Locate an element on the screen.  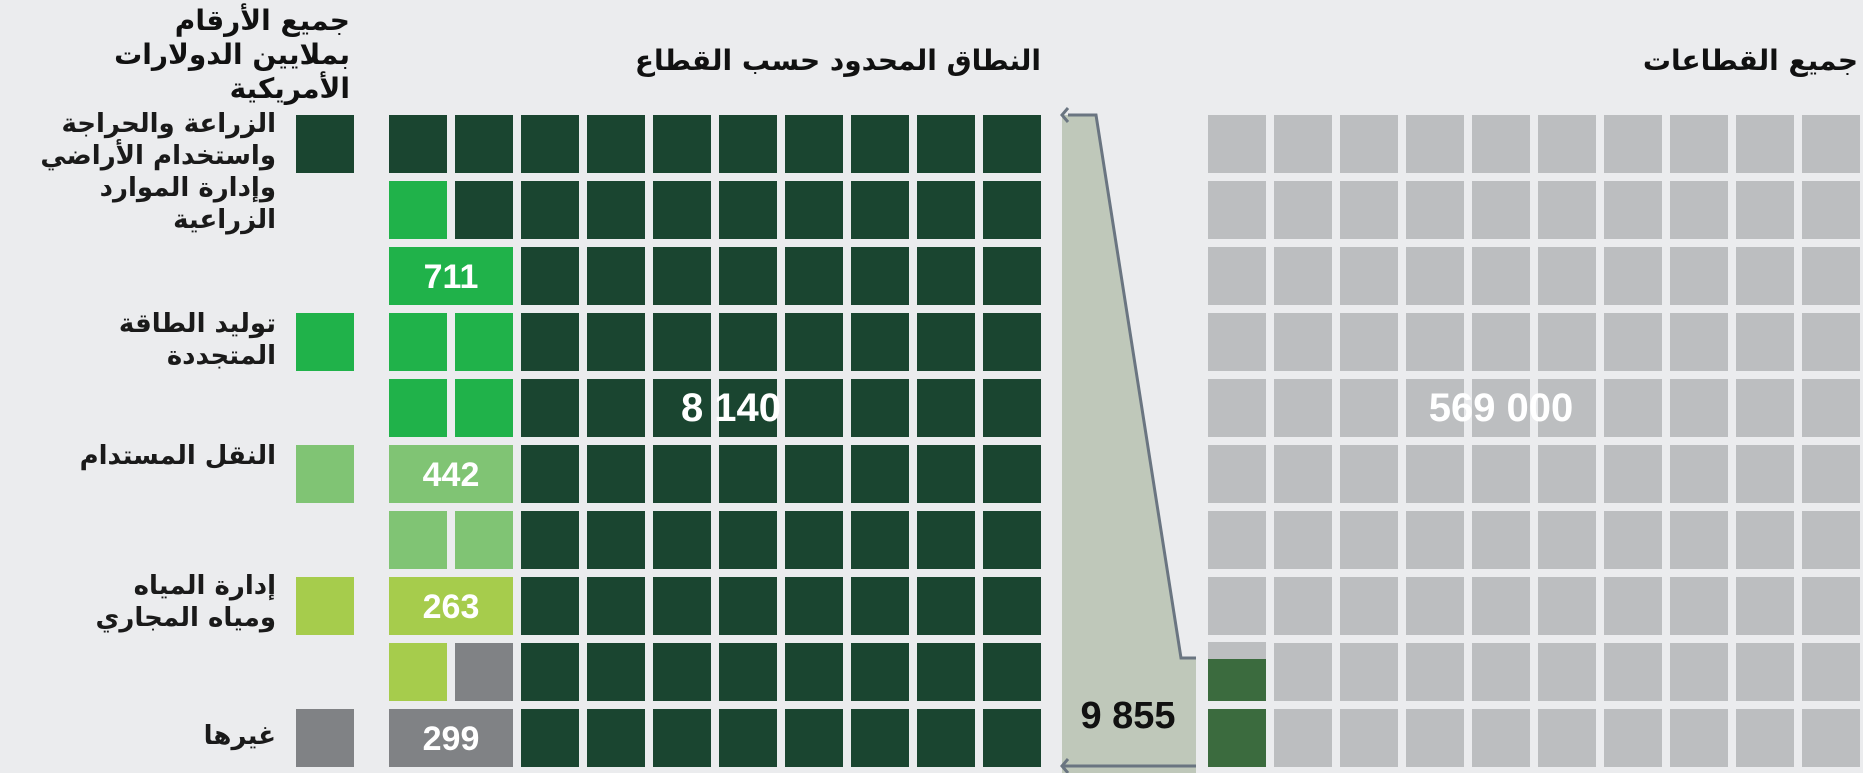
legend-label-water-management: إدارة المياه ومياه المجاري is located at coordinates (185, 602).